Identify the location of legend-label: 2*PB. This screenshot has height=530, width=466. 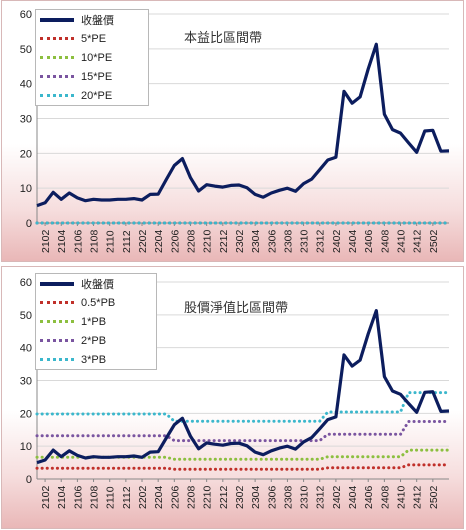
(94, 340).